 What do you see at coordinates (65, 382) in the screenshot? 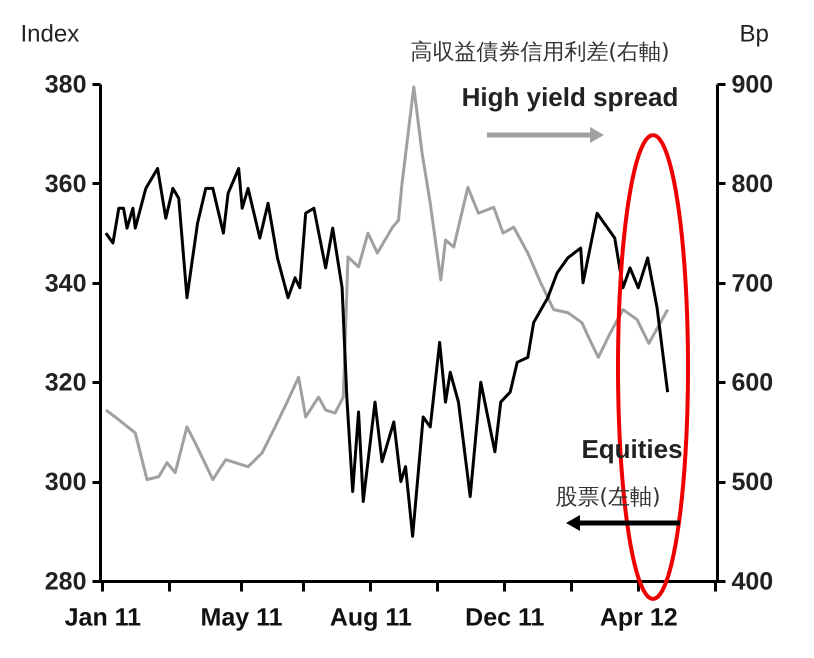
I see `y-tick-label: 320` at bounding box center [65, 382].